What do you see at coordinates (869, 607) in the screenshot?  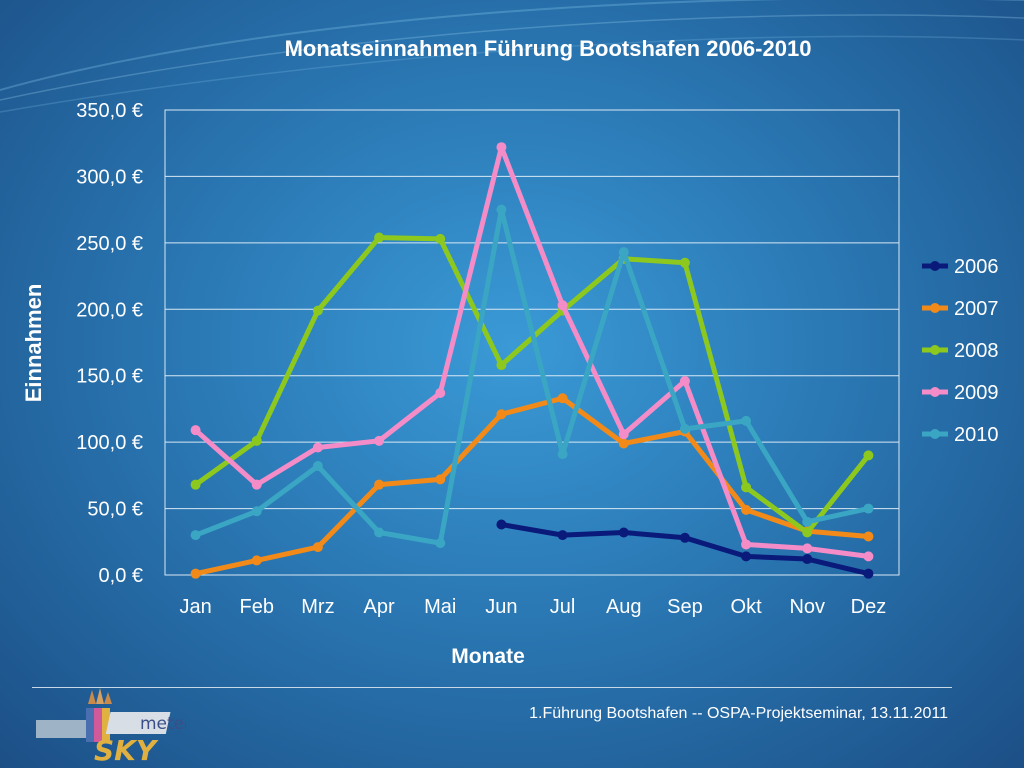 I see `x-tick-label: Dez` at bounding box center [869, 607].